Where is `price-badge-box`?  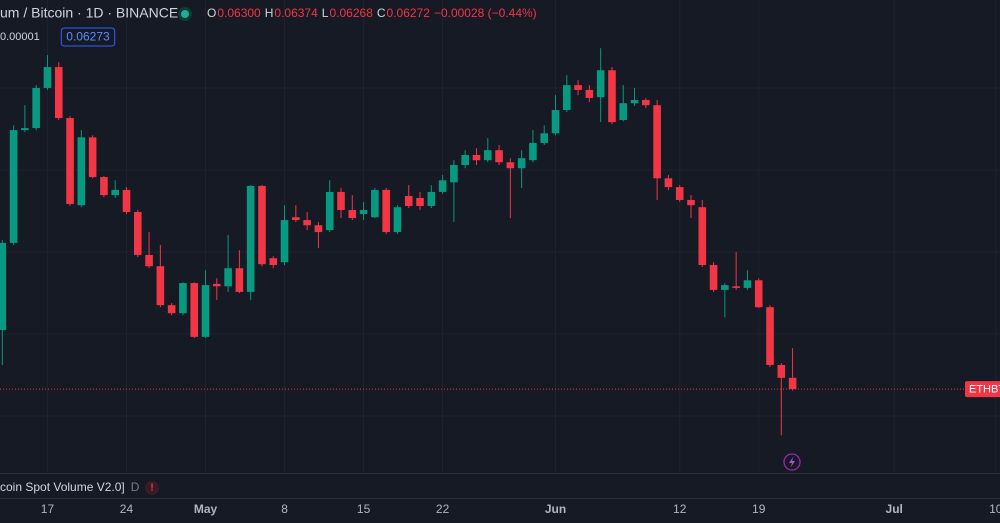
price-badge-box is located at coordinates (88, 37).